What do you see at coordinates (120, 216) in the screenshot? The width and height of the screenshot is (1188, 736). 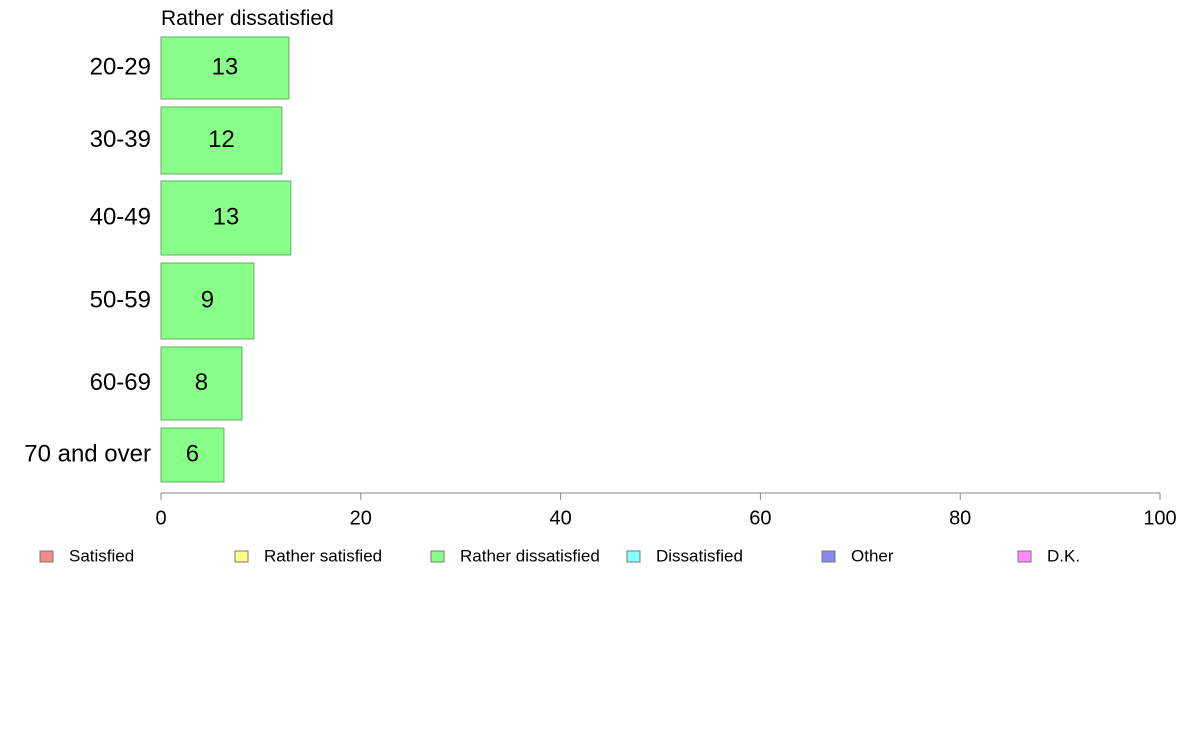 I see `category-label: 40-49` at bounding box center [120, 216].